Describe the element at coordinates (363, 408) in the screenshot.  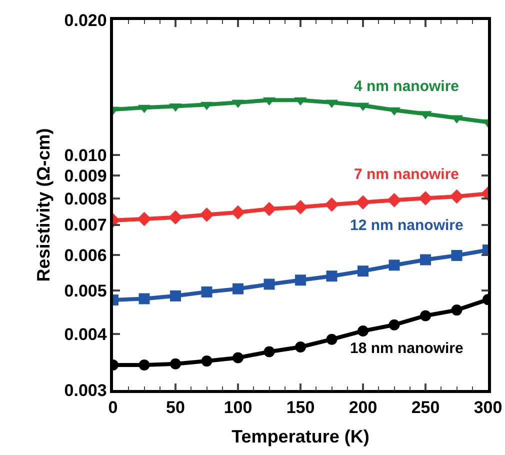
I see `x-tick-label: 200` at that location.